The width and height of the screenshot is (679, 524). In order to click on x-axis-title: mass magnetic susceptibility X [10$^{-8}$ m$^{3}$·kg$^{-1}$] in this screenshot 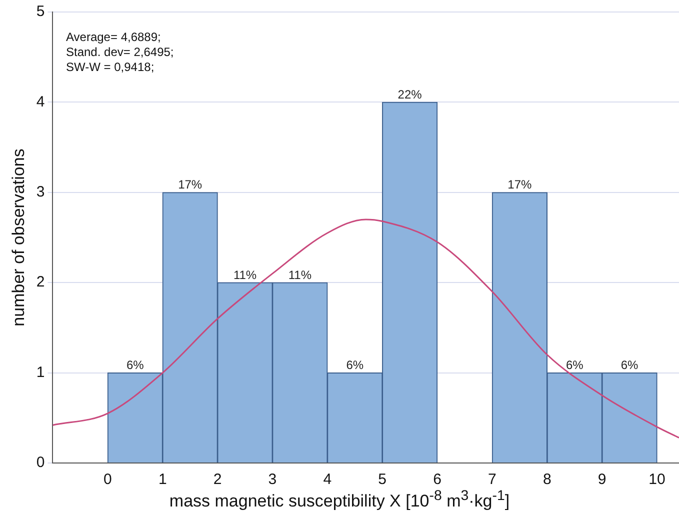, I will do `click(339, 500)`.